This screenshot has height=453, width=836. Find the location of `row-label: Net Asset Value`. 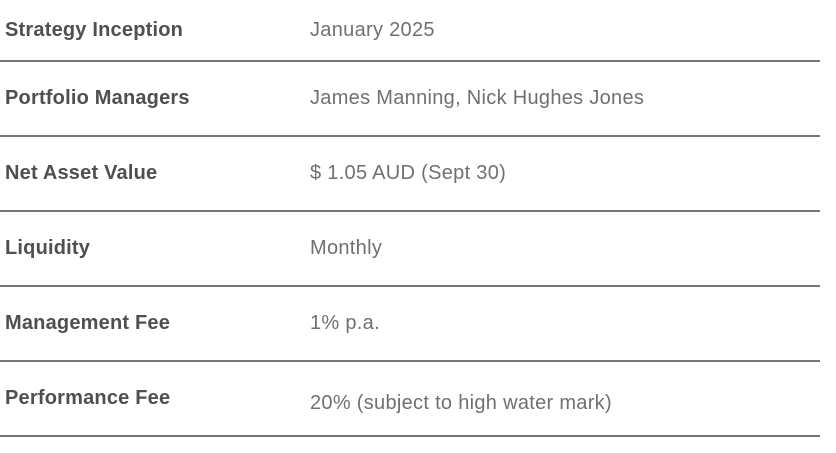

row-label: Net Asset Value is located at coordinates (81, 173).